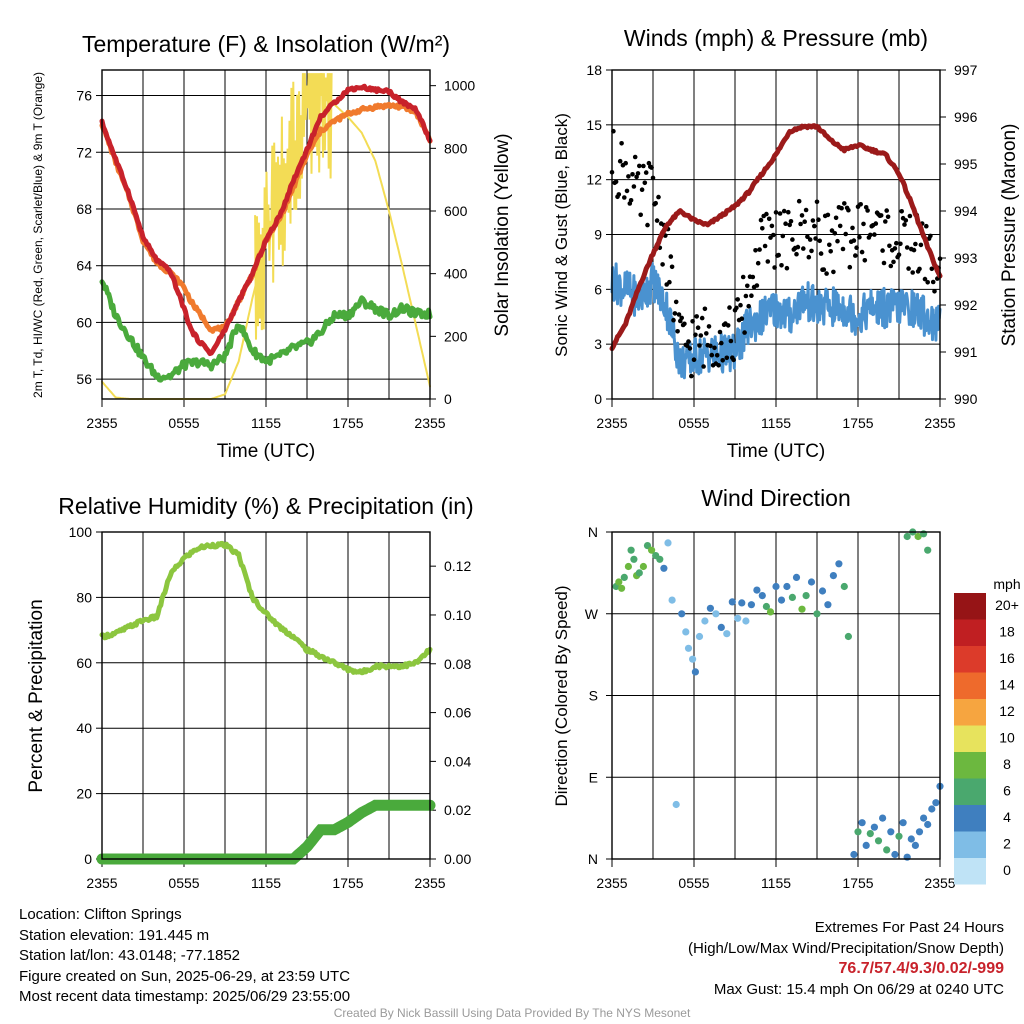  Describe the element at coordinates (84, 96) in the screenshot. I see `y-tick-label-left: 76` at that location.